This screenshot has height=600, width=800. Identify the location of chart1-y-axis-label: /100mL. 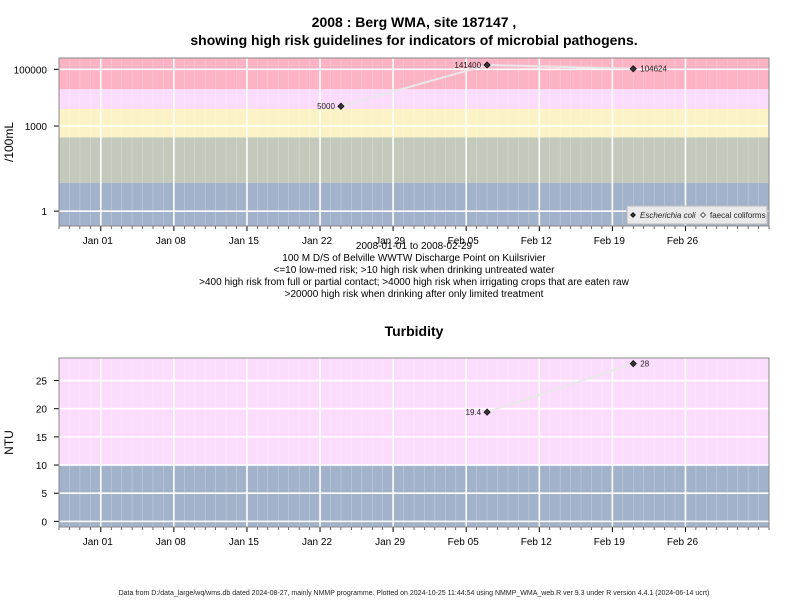
(9, 142).